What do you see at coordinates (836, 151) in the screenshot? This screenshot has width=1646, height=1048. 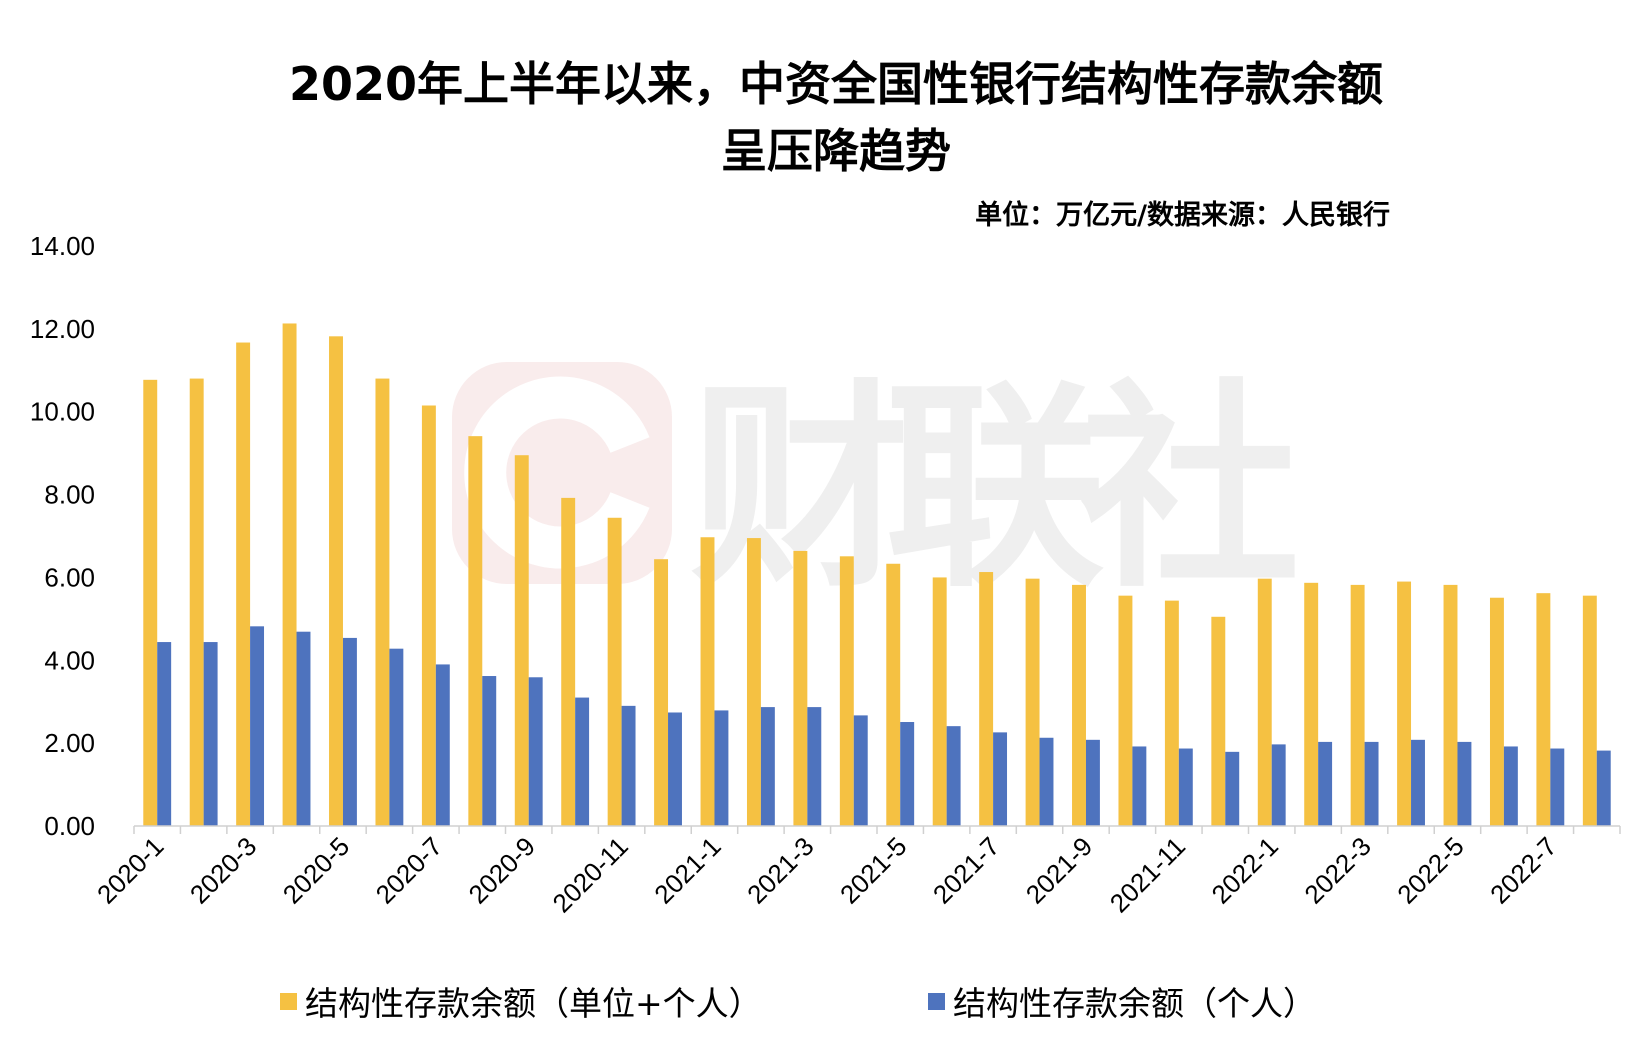 I see `chart-title-line2: 呈压降趋势` at bounding box center [836, 151].